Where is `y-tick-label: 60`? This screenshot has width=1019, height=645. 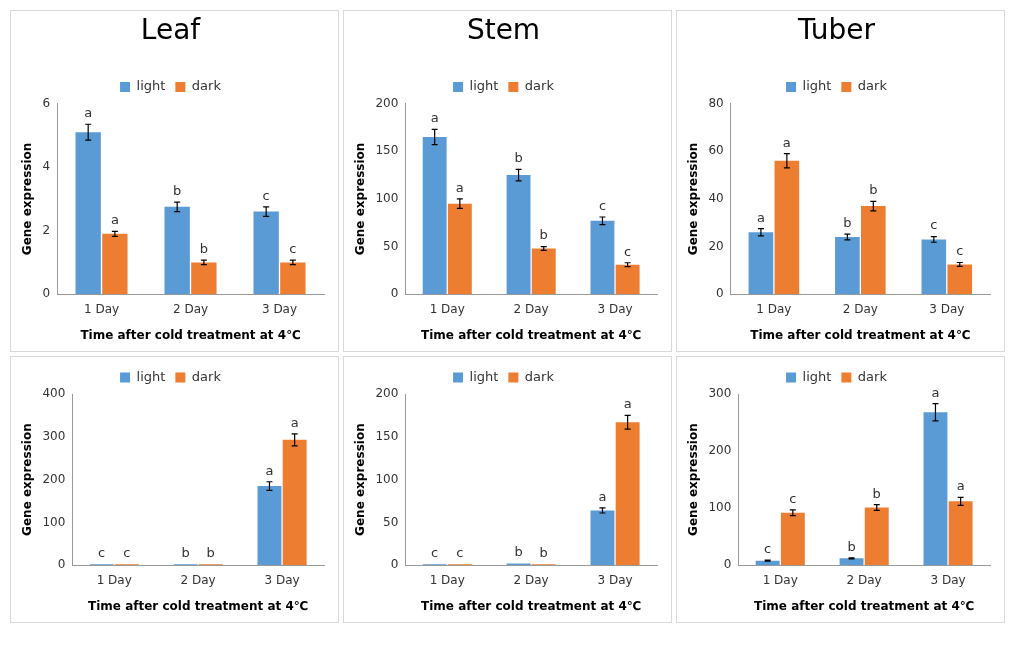
y-tick-label: 60 is located at coordinates (716, 150).